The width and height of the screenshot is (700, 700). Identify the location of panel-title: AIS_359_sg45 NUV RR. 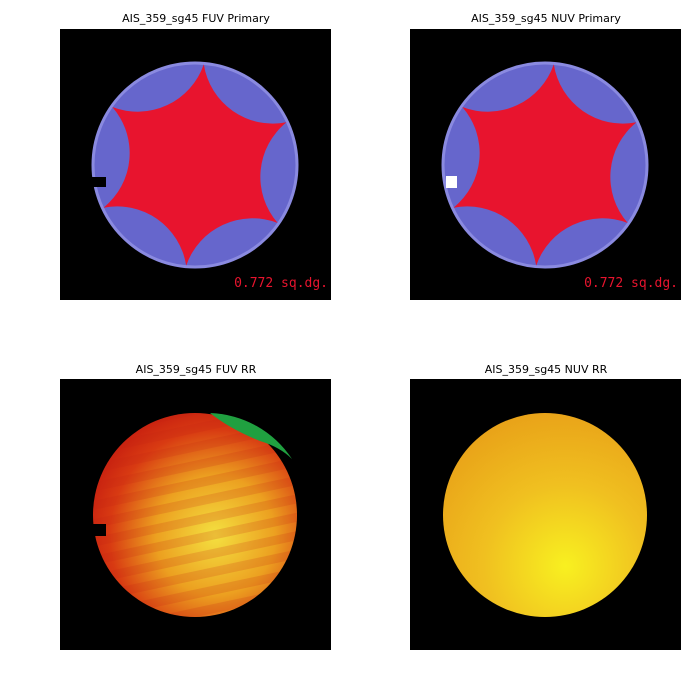
(546, 369).